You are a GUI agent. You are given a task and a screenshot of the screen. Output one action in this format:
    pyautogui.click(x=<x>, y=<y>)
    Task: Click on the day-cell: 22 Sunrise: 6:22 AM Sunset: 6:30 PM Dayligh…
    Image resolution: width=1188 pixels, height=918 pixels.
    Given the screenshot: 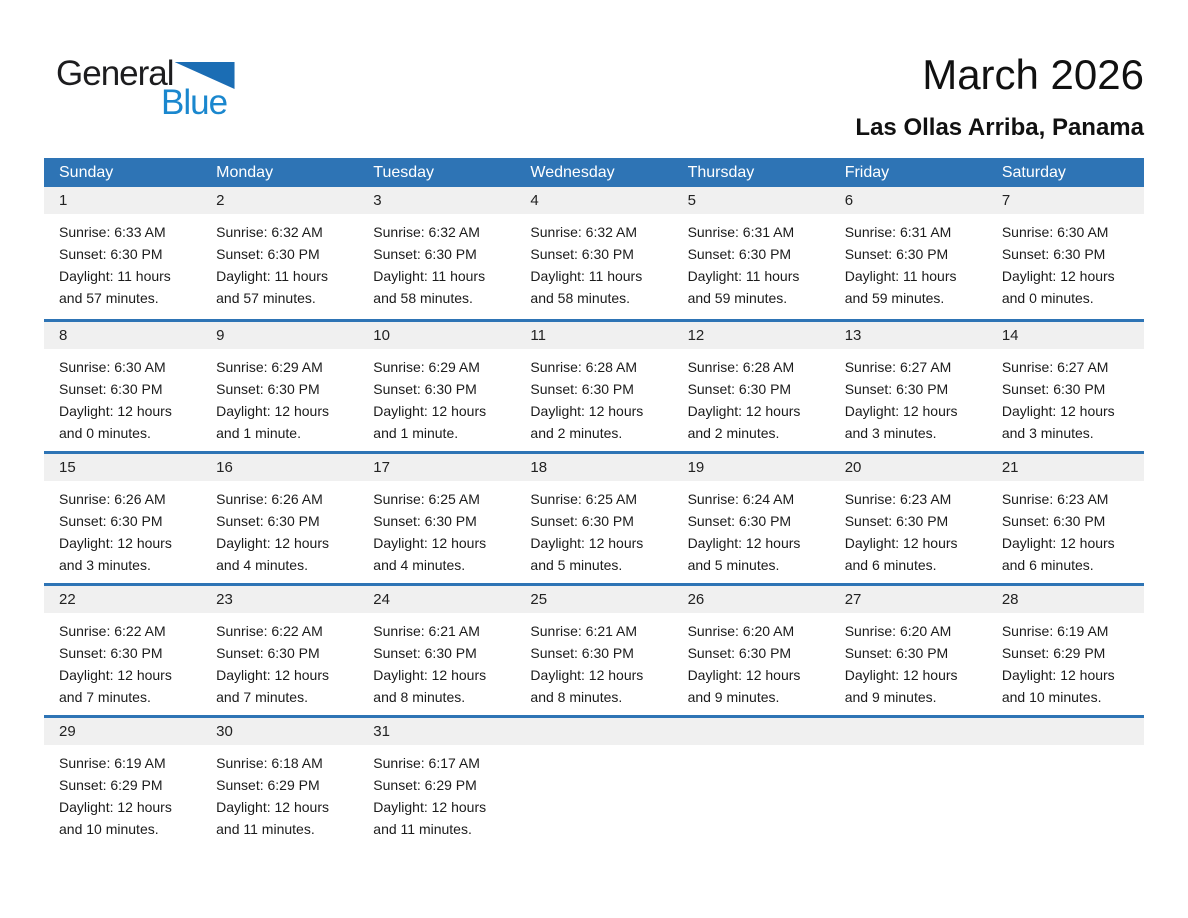 What is the action you would take?
    pyautogui.click(x=123, y=650)
    